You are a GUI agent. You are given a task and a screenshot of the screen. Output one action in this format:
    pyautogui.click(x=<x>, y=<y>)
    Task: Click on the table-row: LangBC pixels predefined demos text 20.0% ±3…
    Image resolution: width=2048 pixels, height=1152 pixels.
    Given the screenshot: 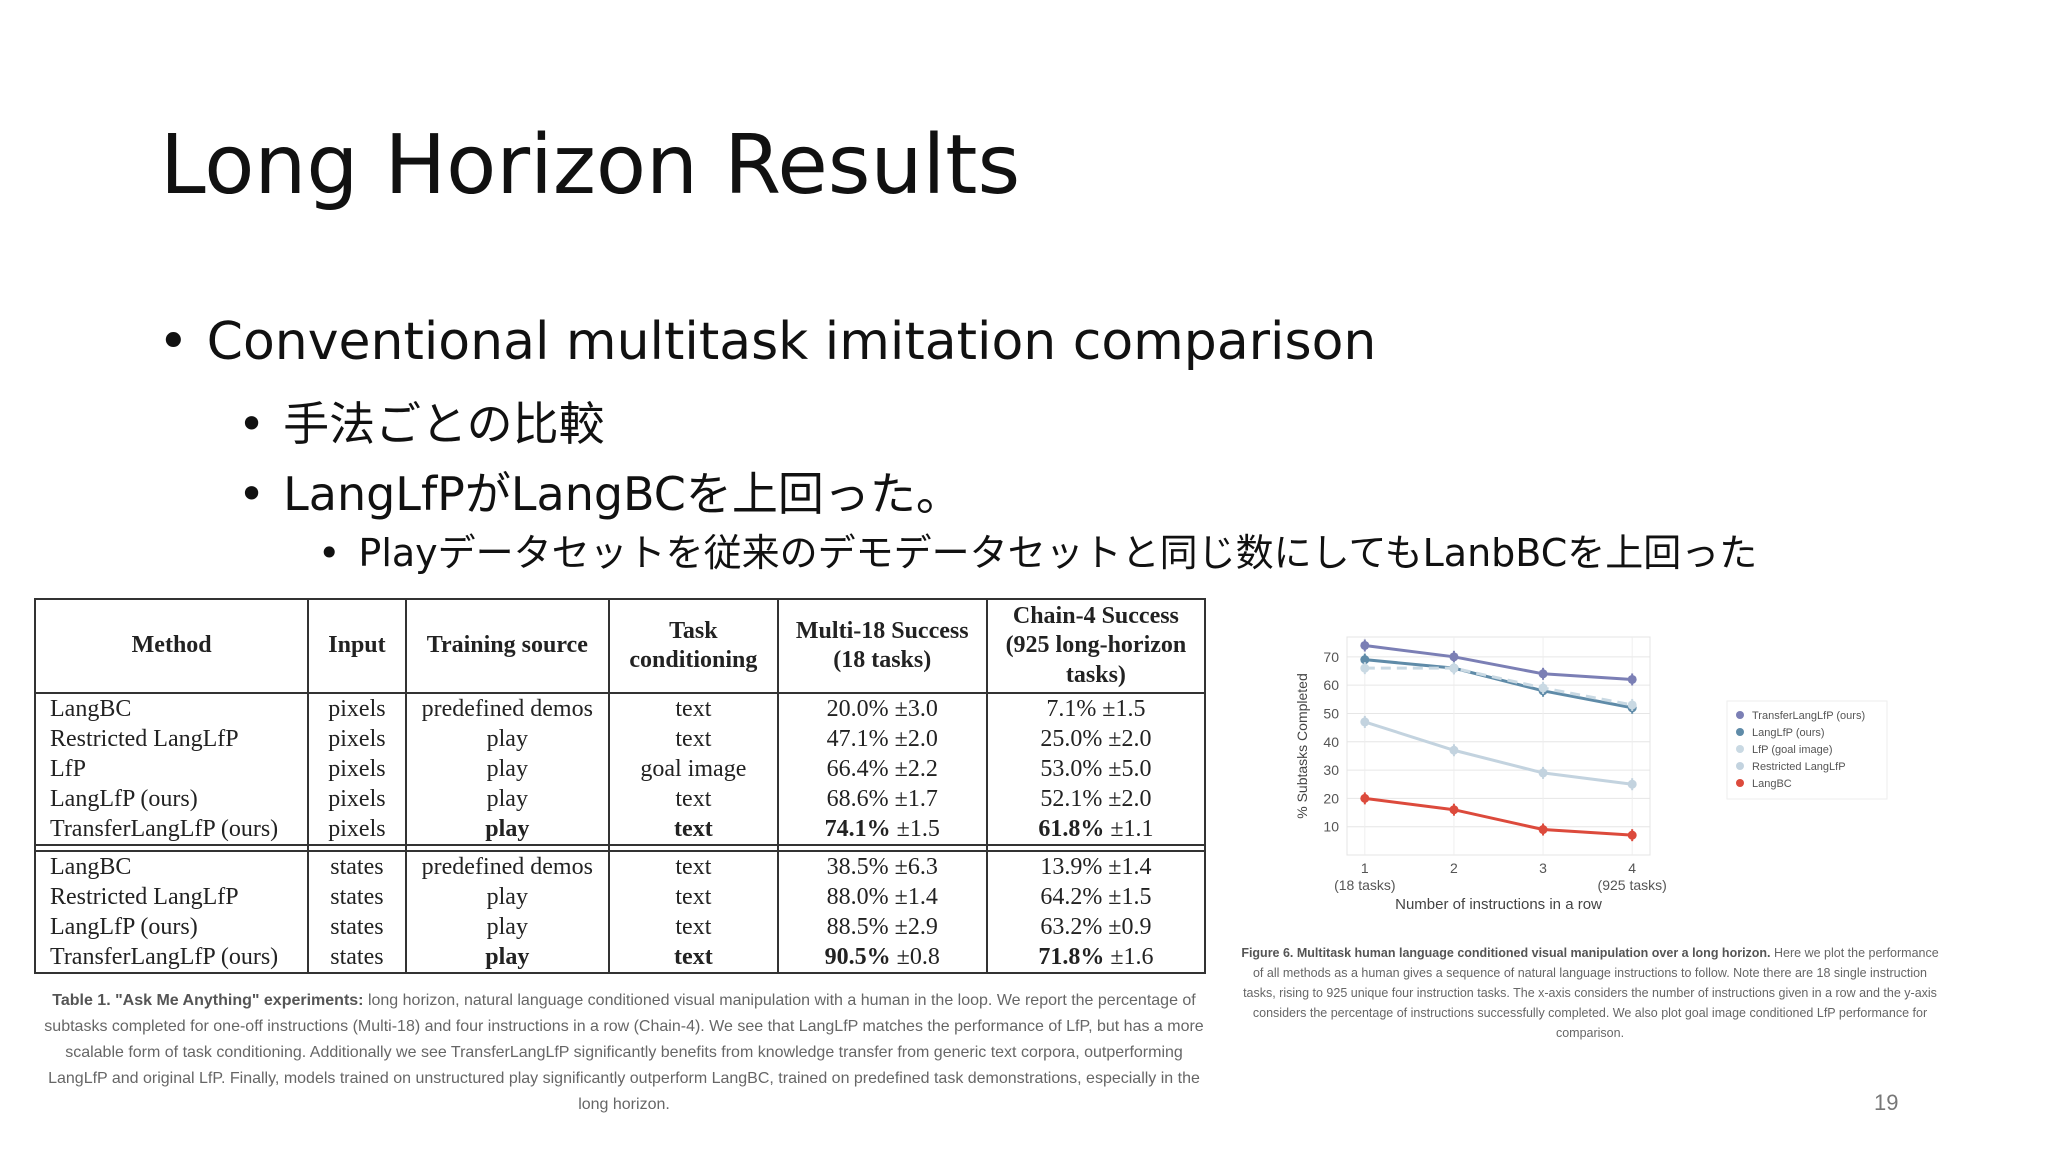 What is the action you would take?
    pyautogui.click(x=620, y=707)
    